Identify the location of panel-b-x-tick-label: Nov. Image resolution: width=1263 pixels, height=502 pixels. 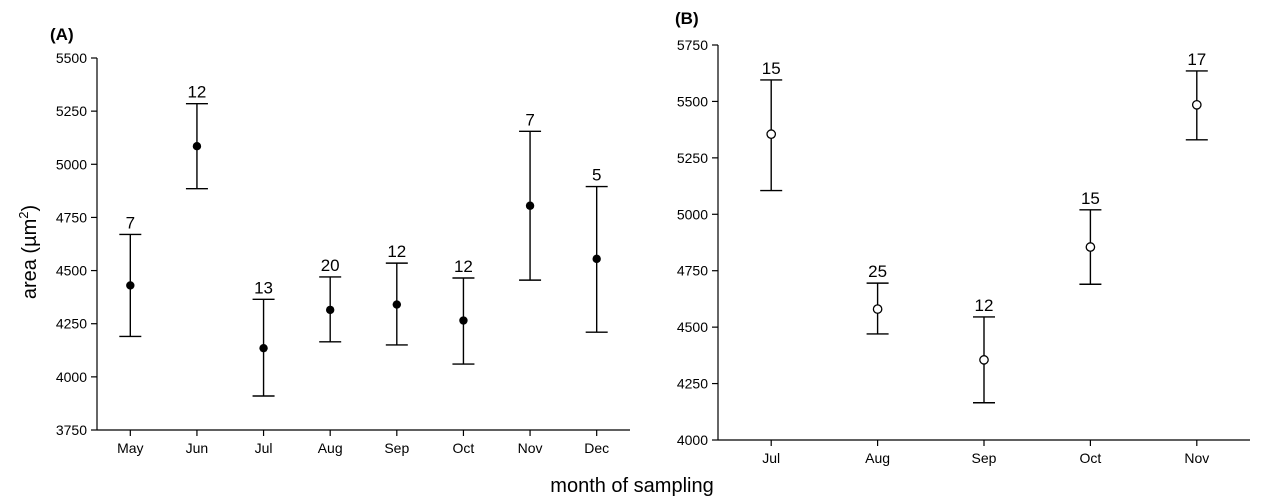
(1196, 458).